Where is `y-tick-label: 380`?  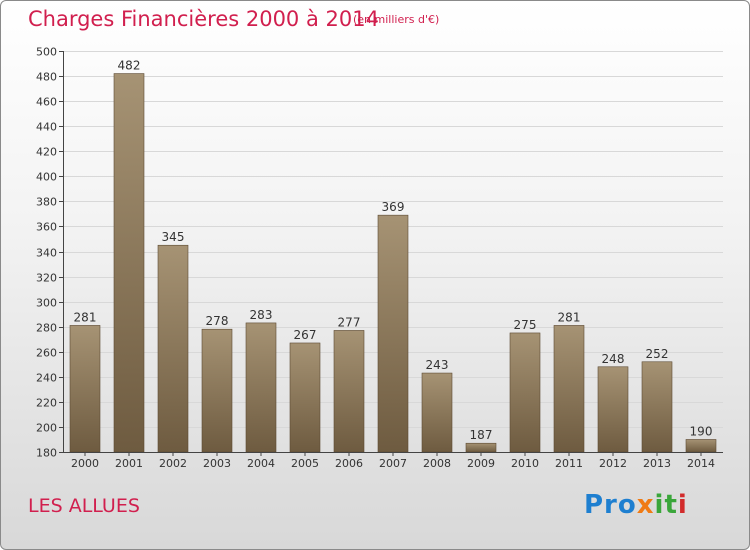 y-tick-label: 380 is located at coordinates (46, 202).